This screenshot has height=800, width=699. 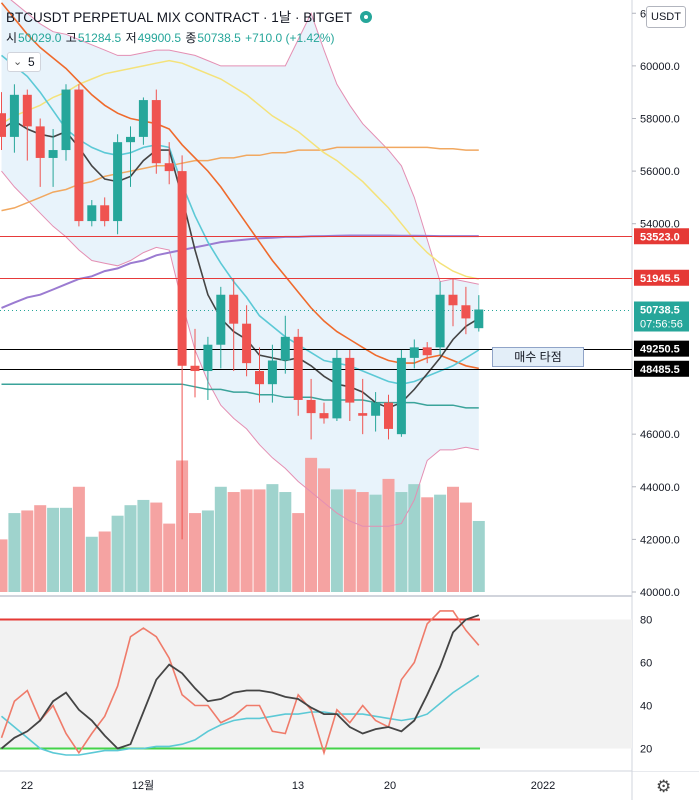 I want to click on last-price-label: 50738.5, so click(x=660, y=311).